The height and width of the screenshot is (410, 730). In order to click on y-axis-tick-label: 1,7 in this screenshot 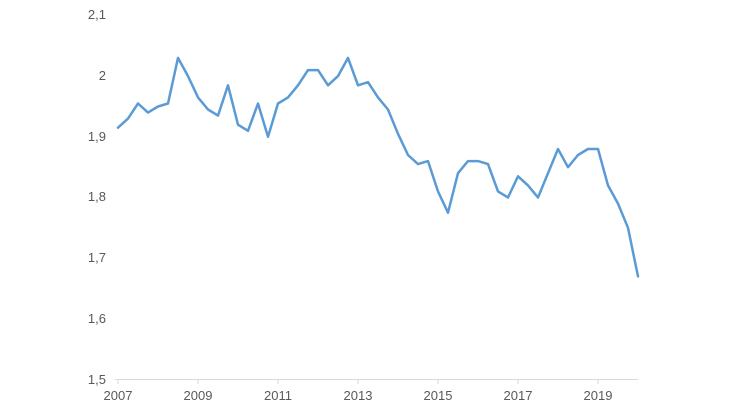, I will do `click(96, 258)`.